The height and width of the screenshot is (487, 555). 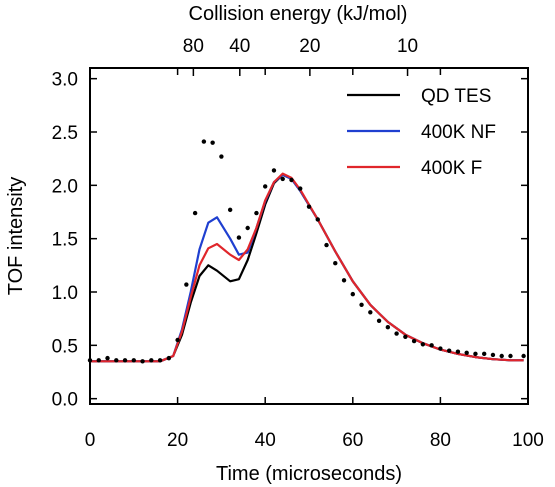 What do you see at coordinates (298, 14) in the screenshot?
I see `top-axis-title: Collision energy (kJ/mol)` at bounding box center [298, 14].